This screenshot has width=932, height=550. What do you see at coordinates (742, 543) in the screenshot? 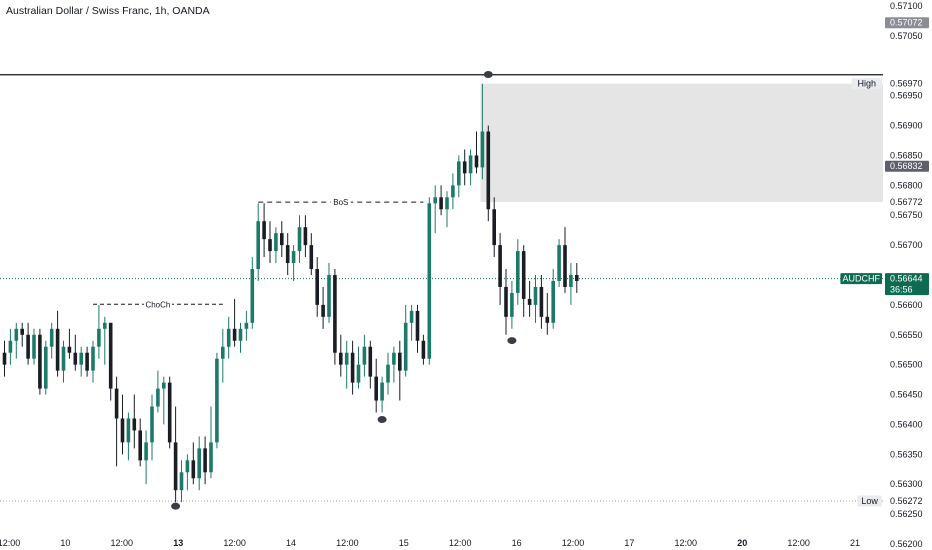
I see `x-tick-label: 20` at bounding box center [742, 543].